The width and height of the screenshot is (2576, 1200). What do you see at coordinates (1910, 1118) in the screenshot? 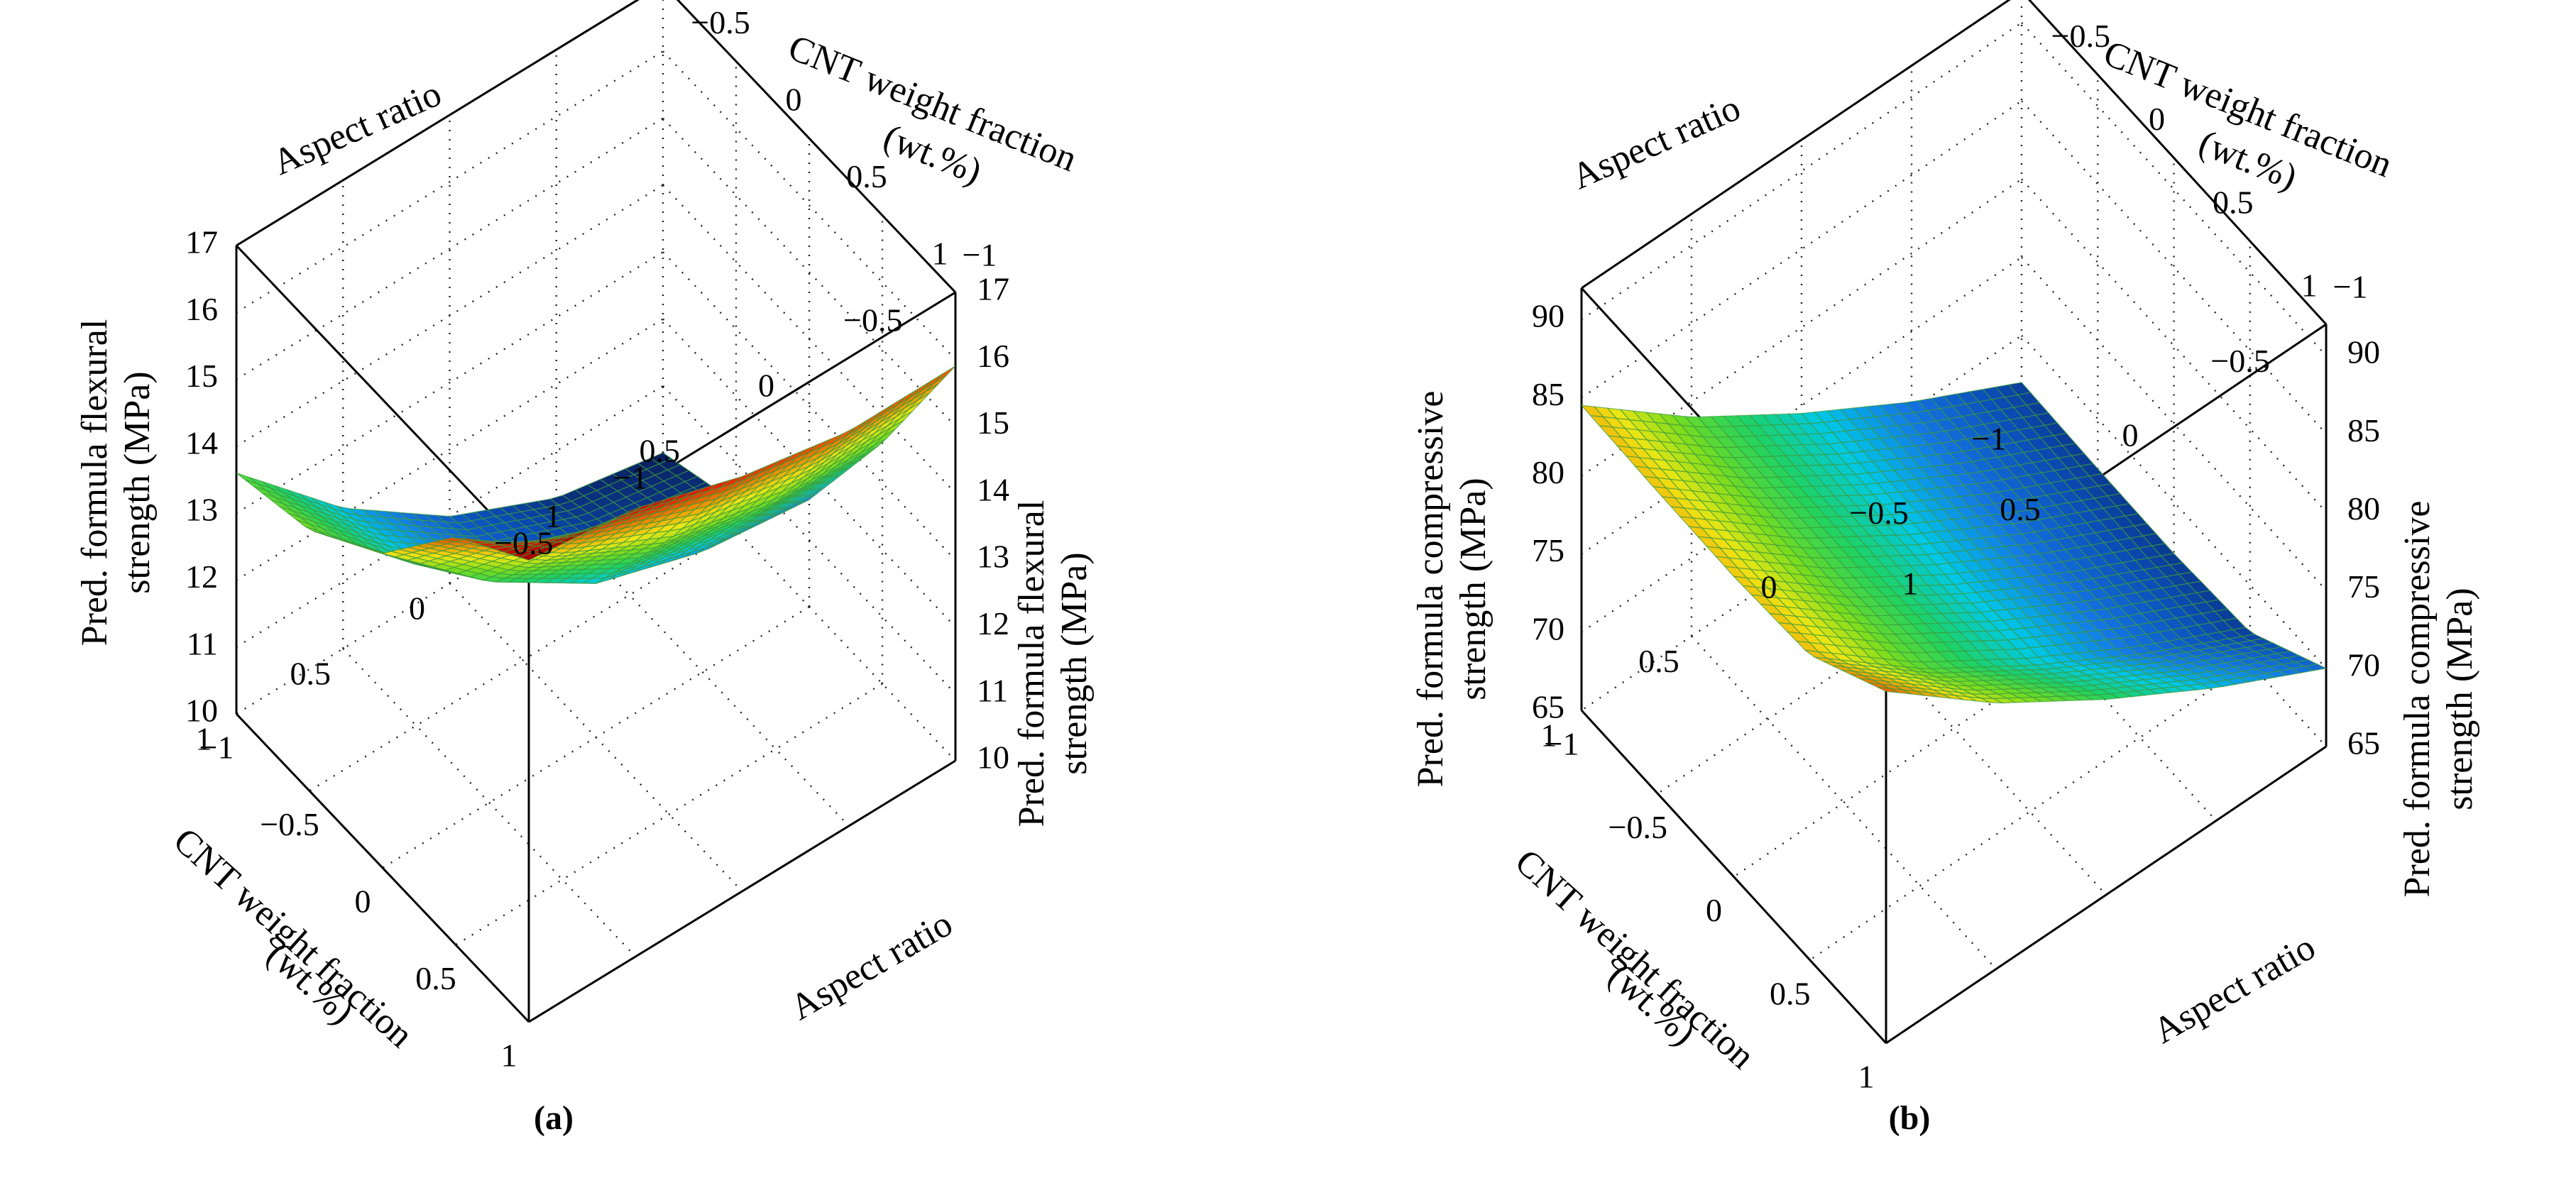
I see `panel-label: (b)` at bounding box center [1910, 1118].